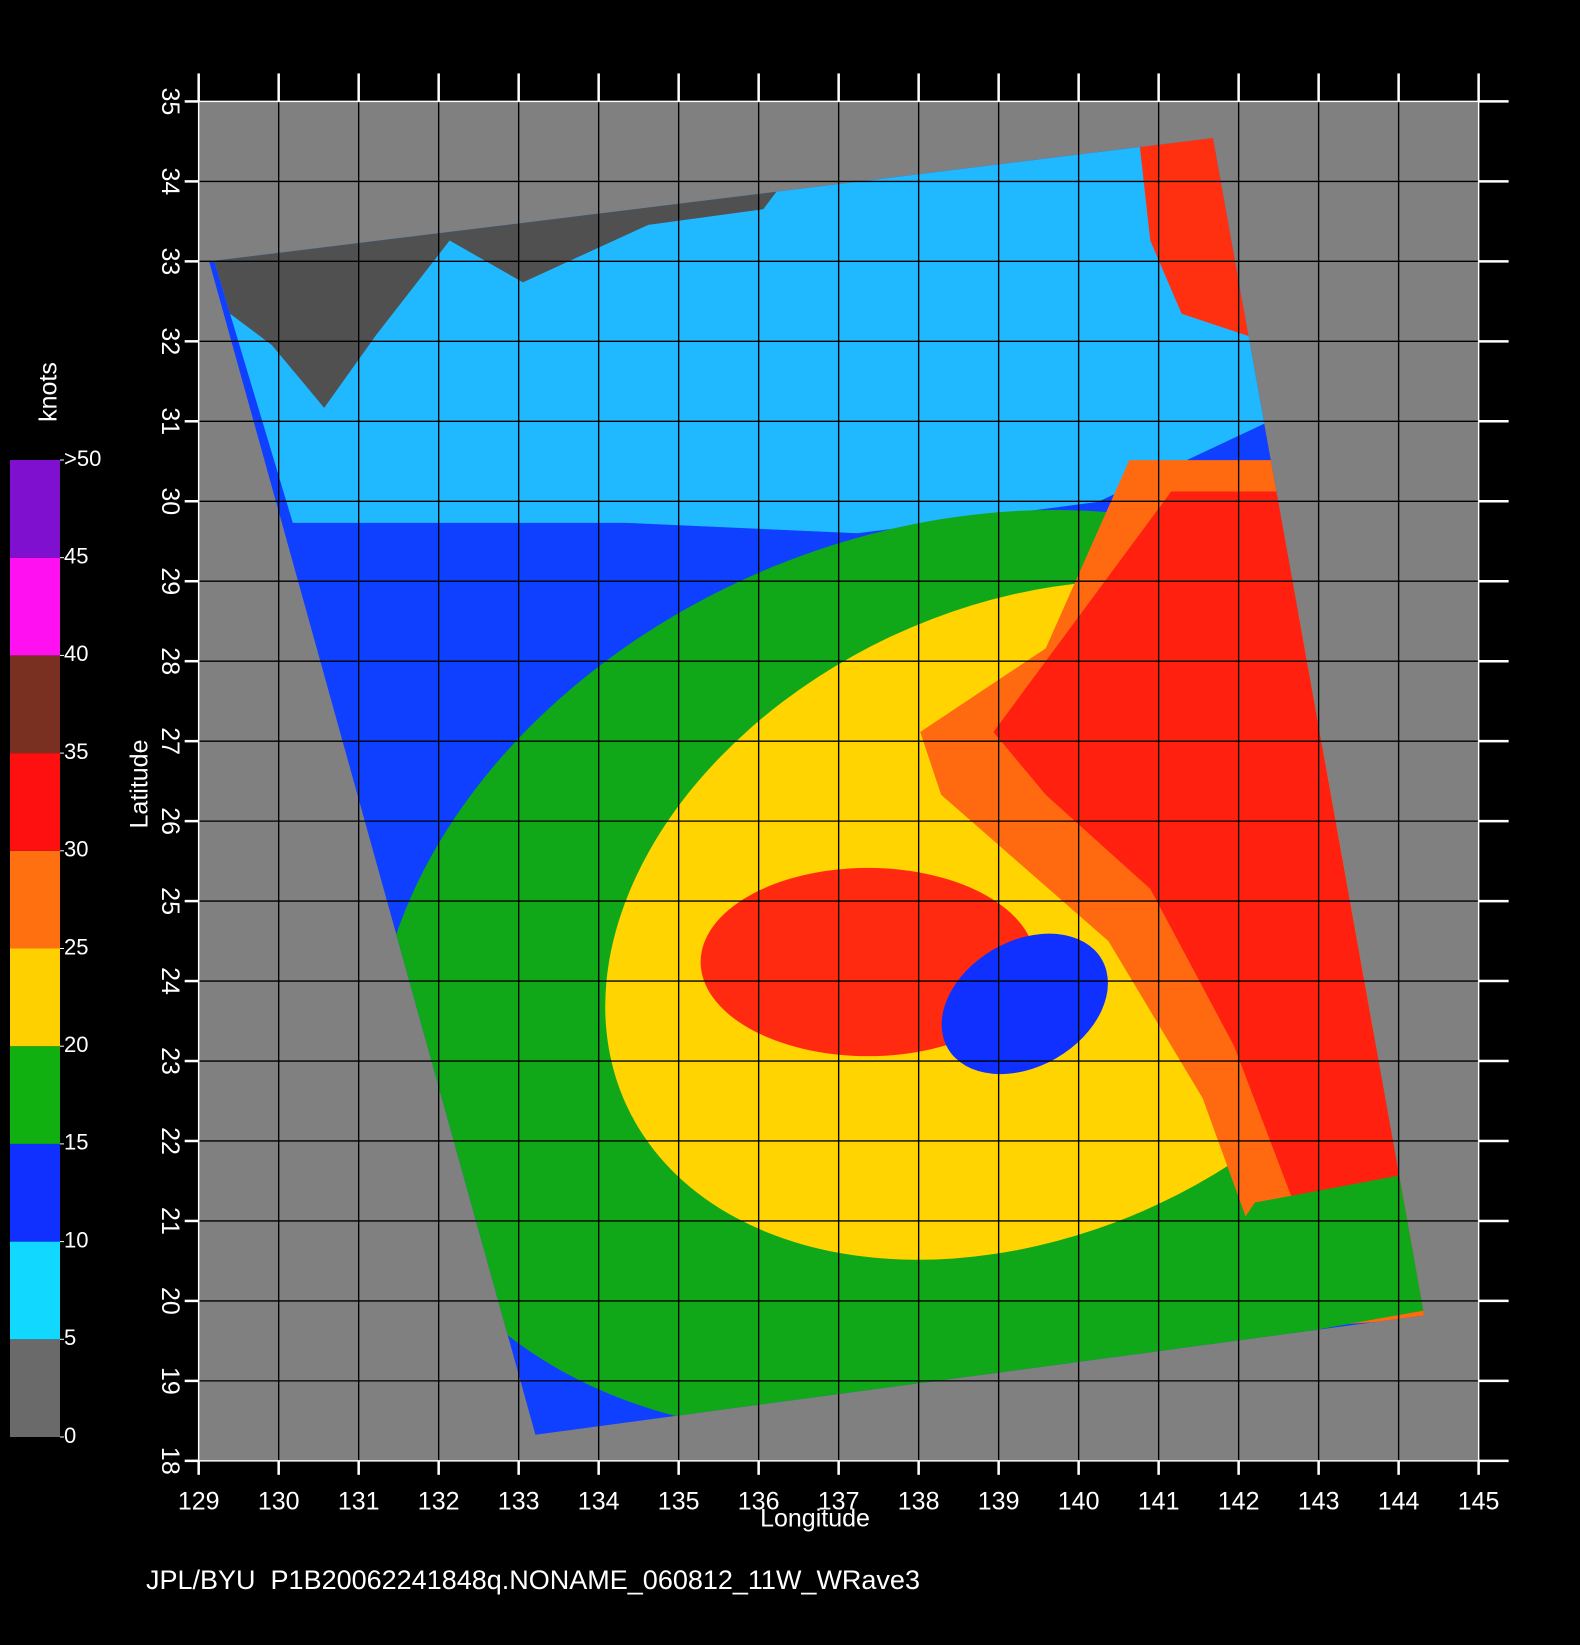 Image resolution: width=1580 pixels, height=1645 pixels. What do you see at coordinates (170, 741) in the screenshot?
I see `y-tick-label: 27` at bounding box center [170, 741].